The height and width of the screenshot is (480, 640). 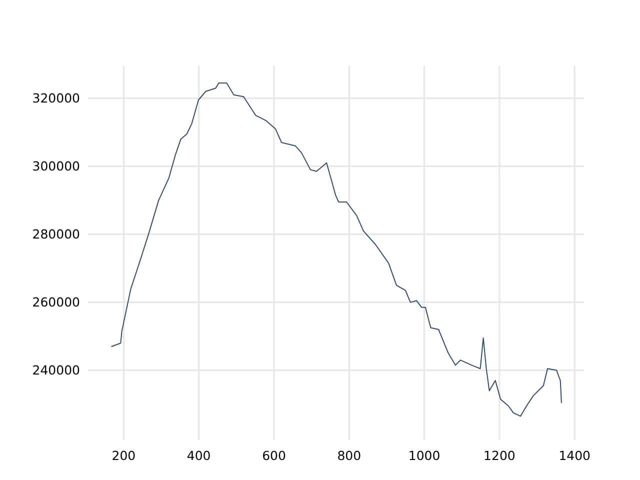 I want to click on x-tick-label: 800, so click(x=349, y=455).